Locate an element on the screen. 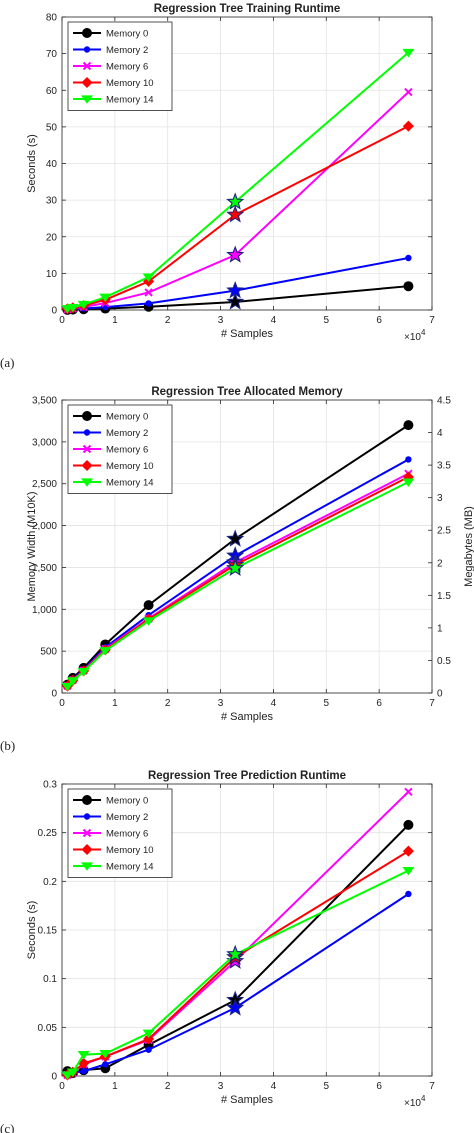  y2-tick-label: 1 is located at coordinates (440, 628).